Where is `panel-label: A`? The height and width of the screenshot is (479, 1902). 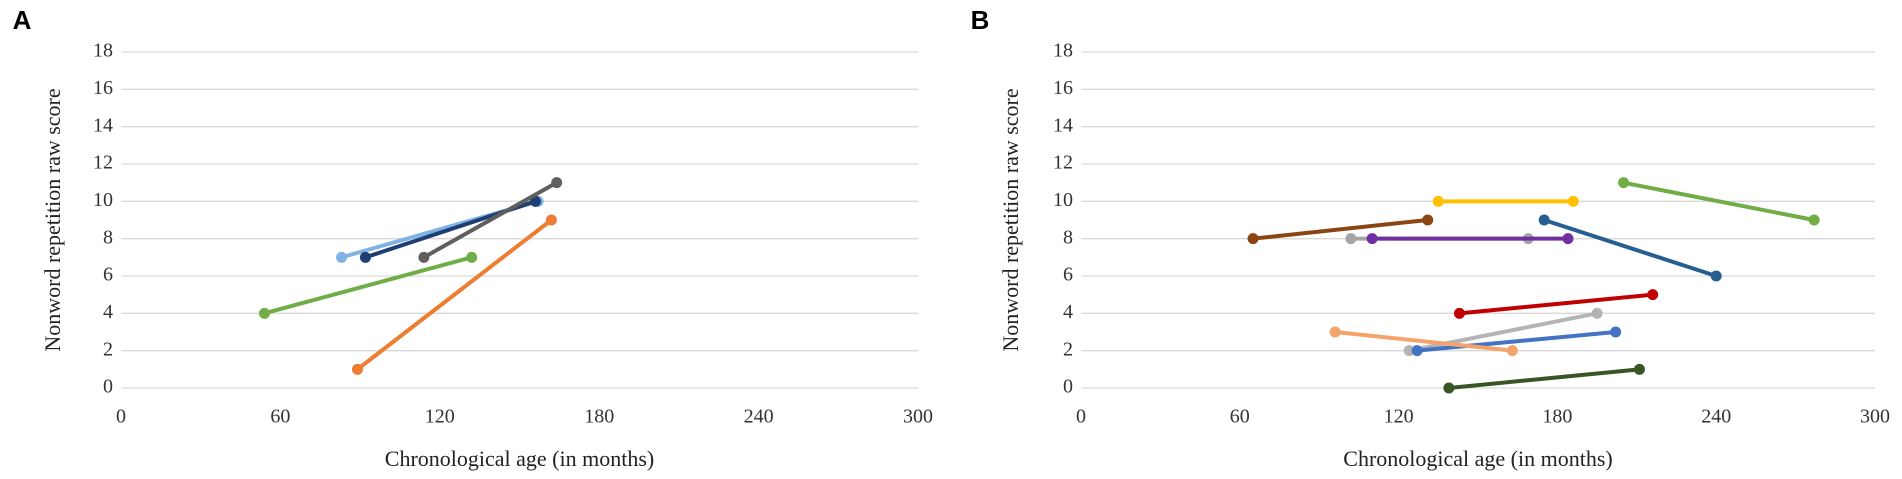
panel-label: A is located at coordinates (22, 20).